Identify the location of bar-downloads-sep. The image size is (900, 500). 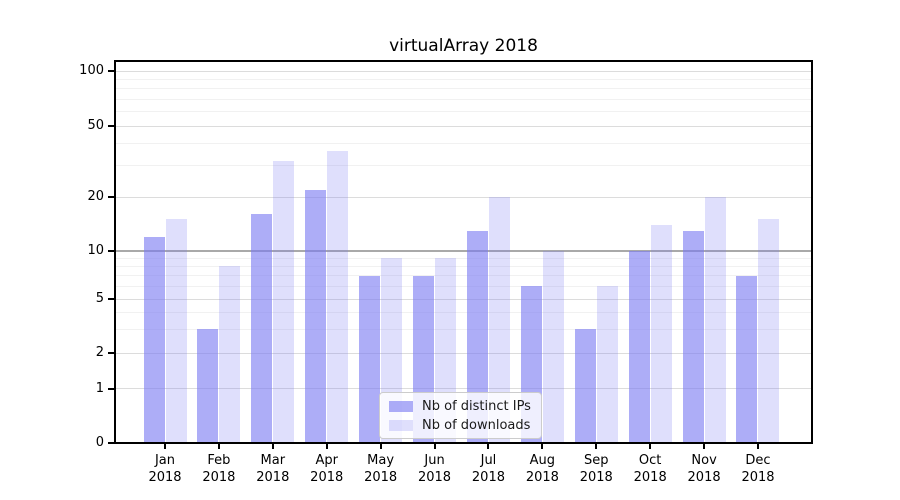
(607, 364).